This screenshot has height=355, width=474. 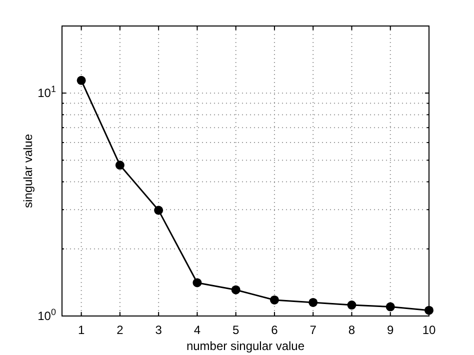 I want to click on x-tick-label: 1, so click(x=81, y=330).